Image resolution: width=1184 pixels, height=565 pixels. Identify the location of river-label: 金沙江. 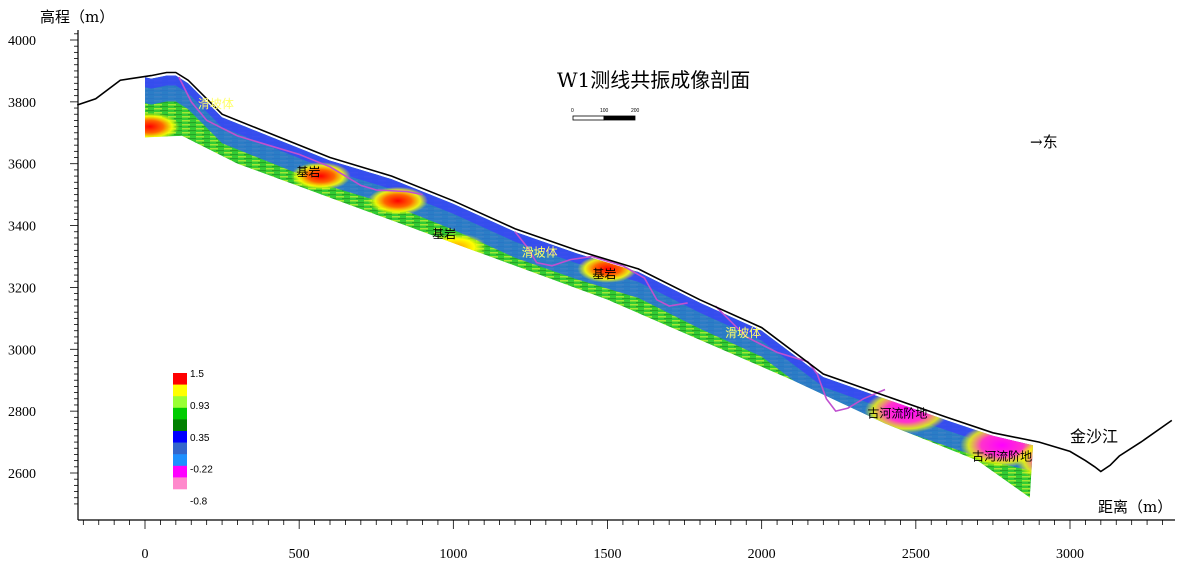
(1094, 436).